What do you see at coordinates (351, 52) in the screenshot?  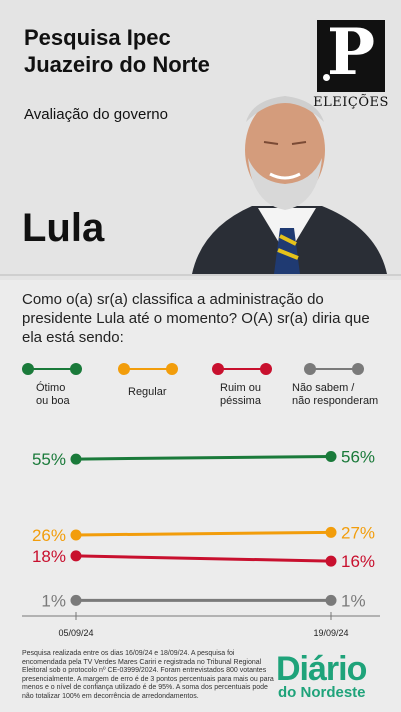 I see `logo-letter: P` at bounding box center [351, 52].